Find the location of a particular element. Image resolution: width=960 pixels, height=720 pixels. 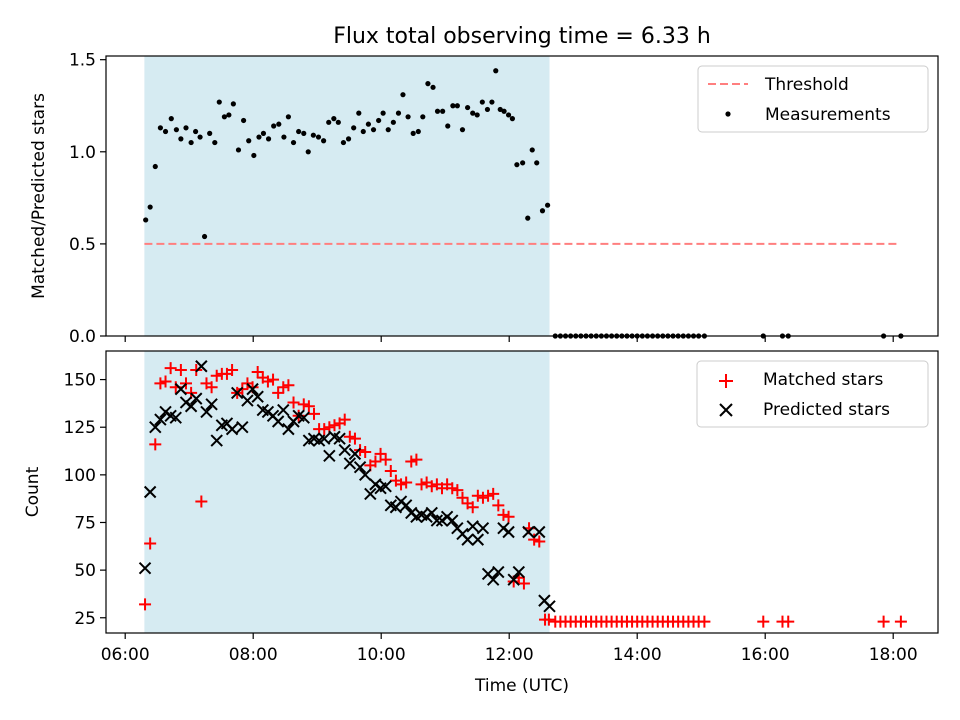

predicted-legend-swatch is located at coordinates (726, 410).